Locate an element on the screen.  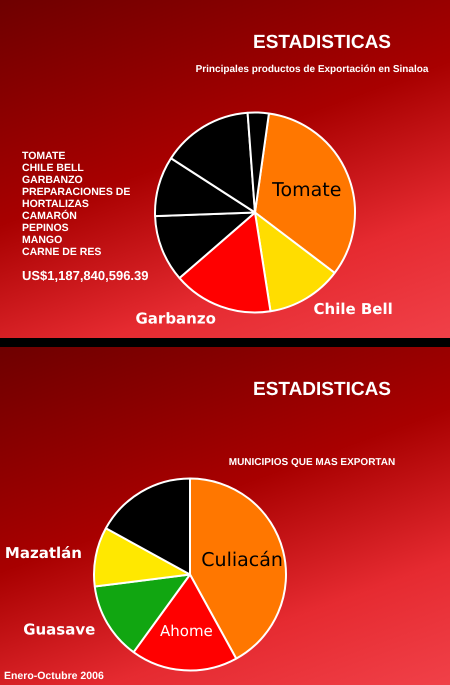
text: US$1,187,840,596.39 is located at coordinates (86, 275).